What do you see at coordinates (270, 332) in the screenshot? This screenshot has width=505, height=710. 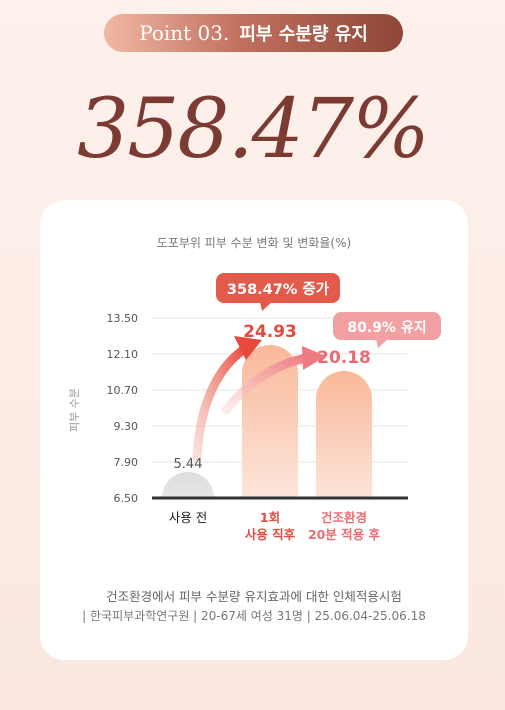 I see `value-label: 24.93` at bounding box center [270, 332].